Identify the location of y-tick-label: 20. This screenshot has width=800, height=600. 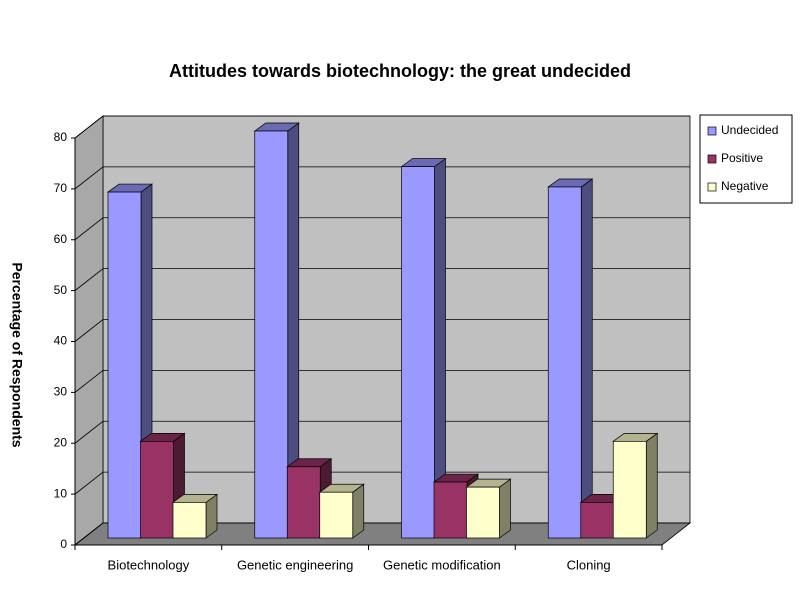
(61, 442).